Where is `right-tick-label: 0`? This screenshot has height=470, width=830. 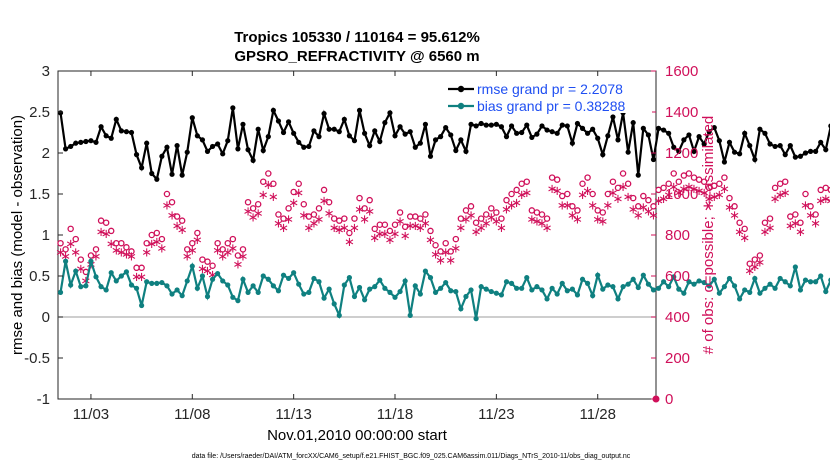
right-tick-label: 0 is located at coordinates (669, 399).